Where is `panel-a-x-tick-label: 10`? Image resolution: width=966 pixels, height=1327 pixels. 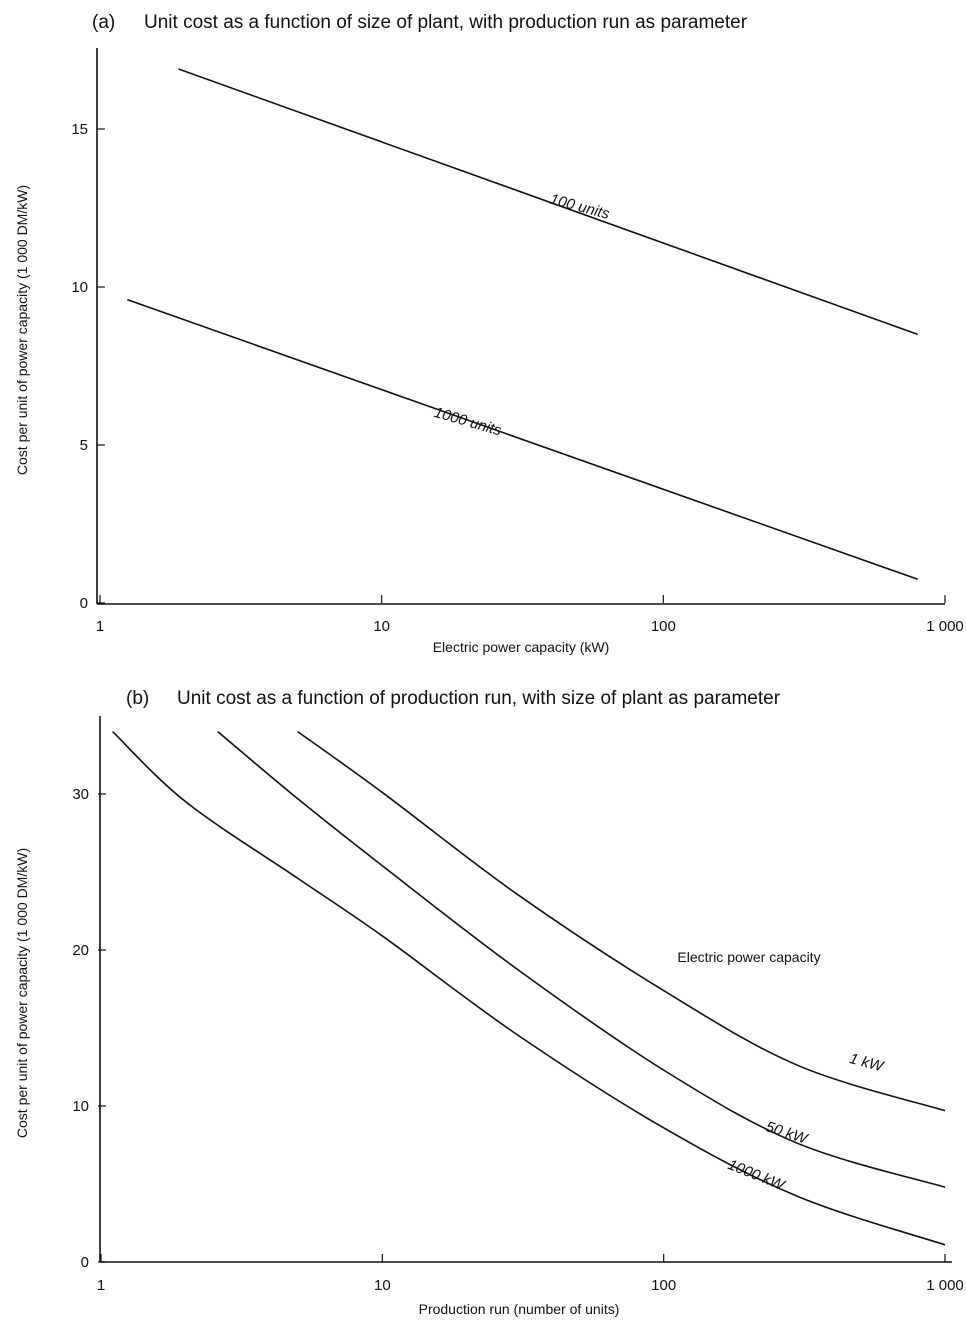 panel-a-x-tick-label: 10 is located at coordinates (381, 626).